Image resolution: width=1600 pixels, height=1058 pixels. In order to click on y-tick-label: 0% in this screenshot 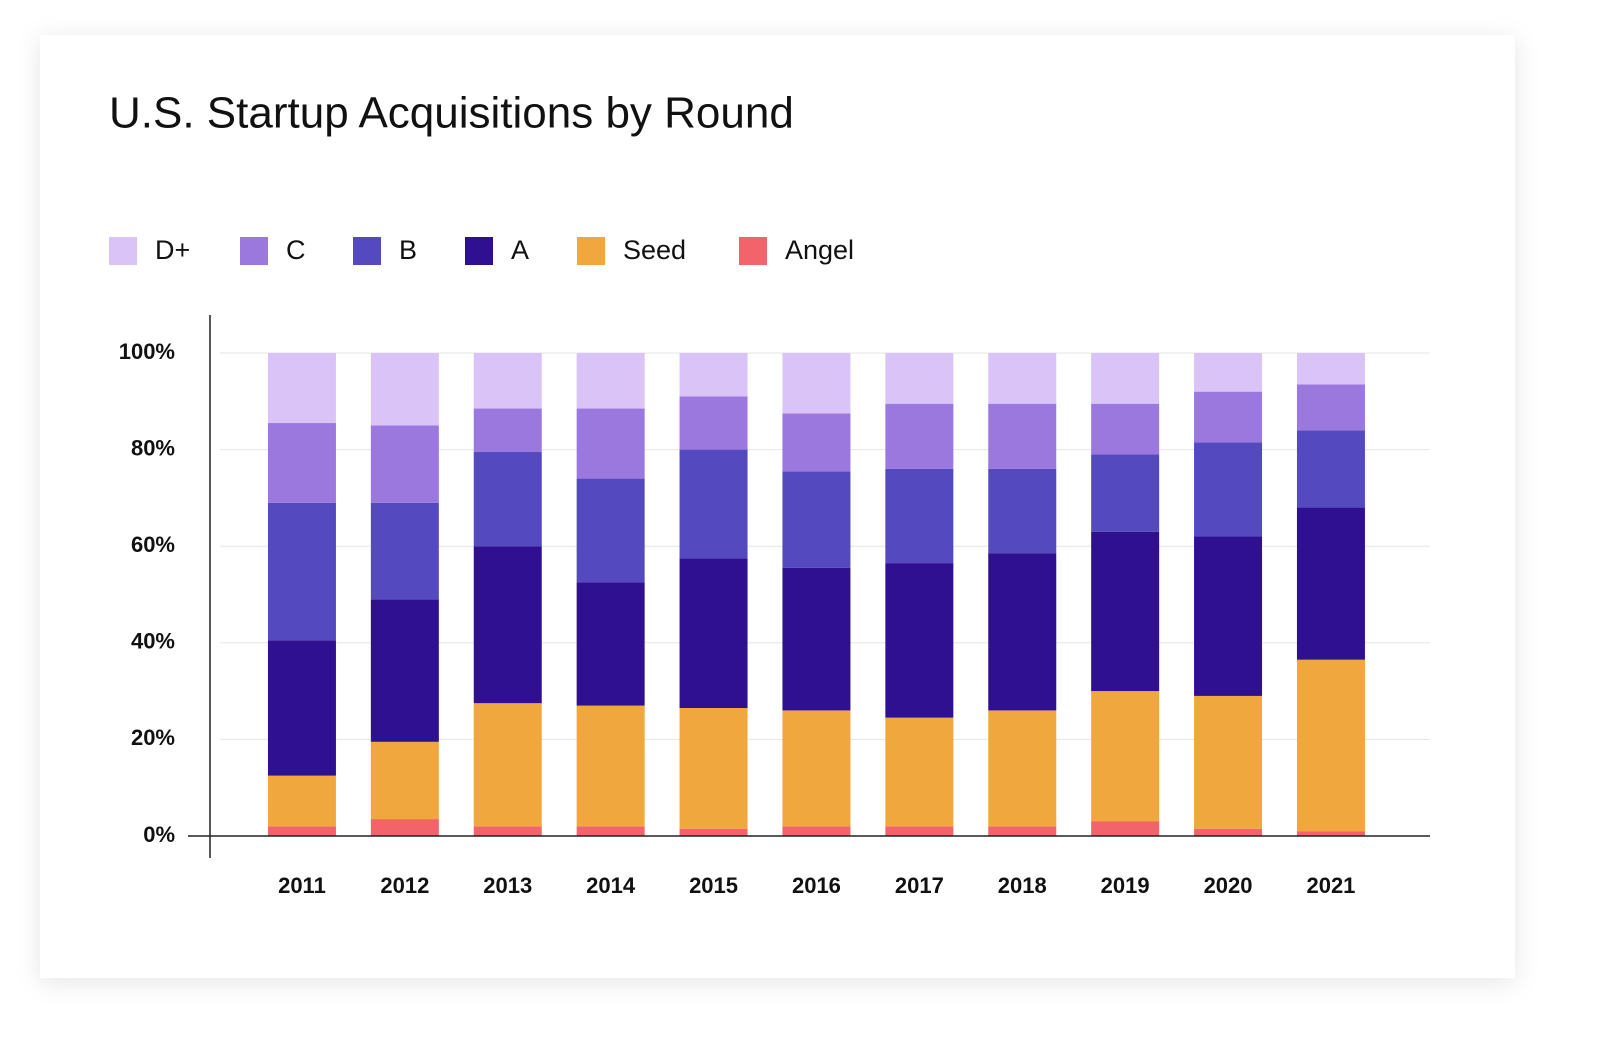, I will do `click(159, 834)`.